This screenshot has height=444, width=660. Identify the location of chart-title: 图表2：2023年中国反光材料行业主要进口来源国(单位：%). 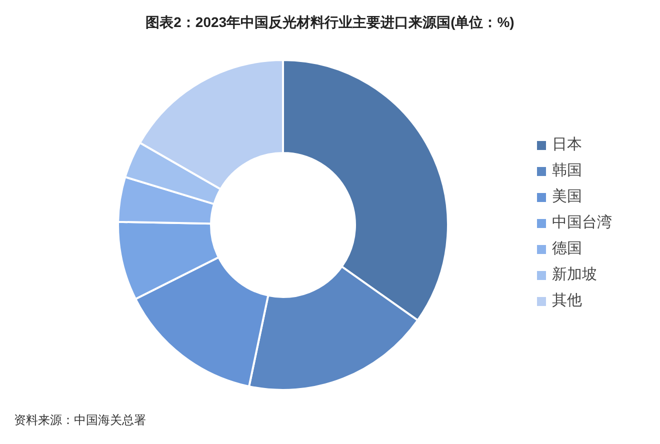
(330, 23).